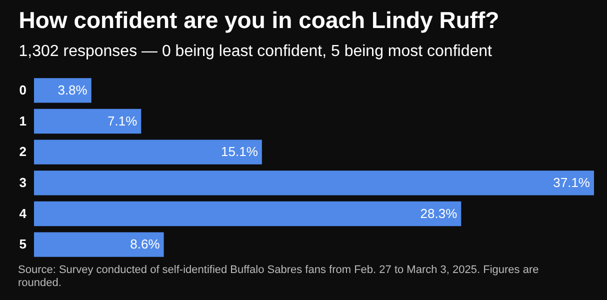 This screenshot has width=607, height=300. What do you see at coordinates (255, 51) in the screenshot?
I see `chart-subtitle: 1,302 responses — 0 being least confident, 5 being most confident` at bounding box center [255, 51].